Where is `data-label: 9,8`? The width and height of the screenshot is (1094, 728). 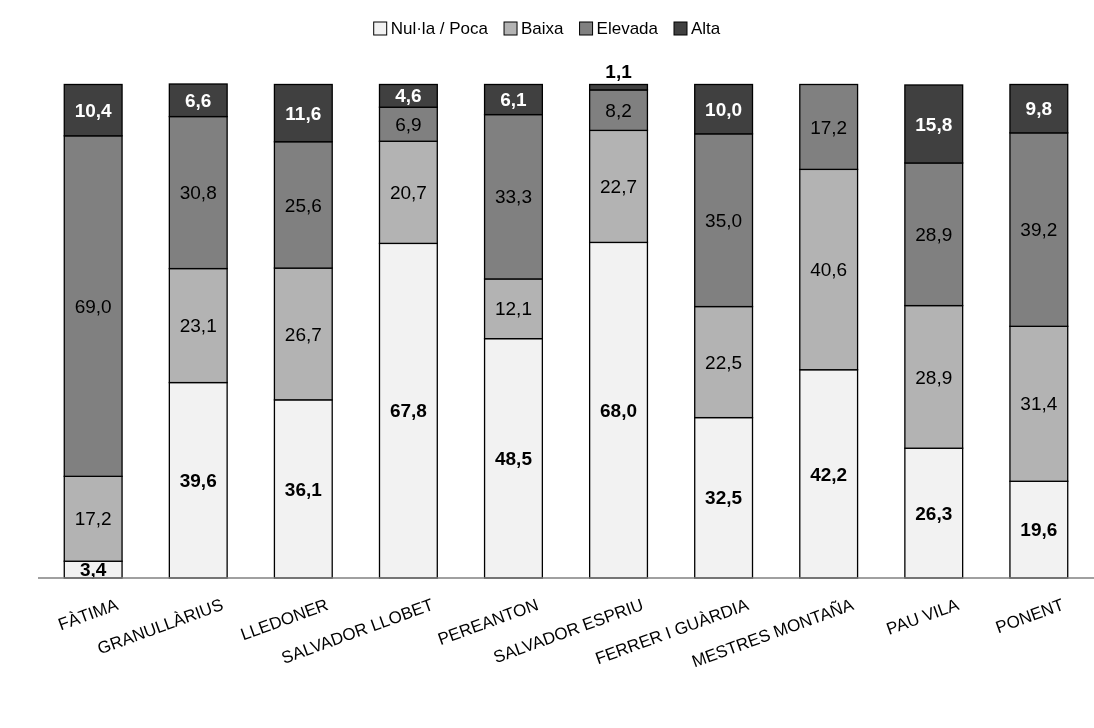
data-label: 9,8 is located at coordinates (1039, 109).